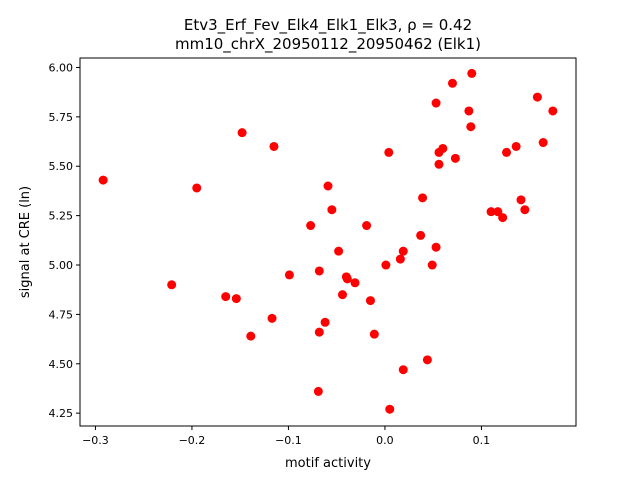  Describe the element at coordinates (61, 364) in the screenshot. I see `y-tick-label: 4.50` at that location.